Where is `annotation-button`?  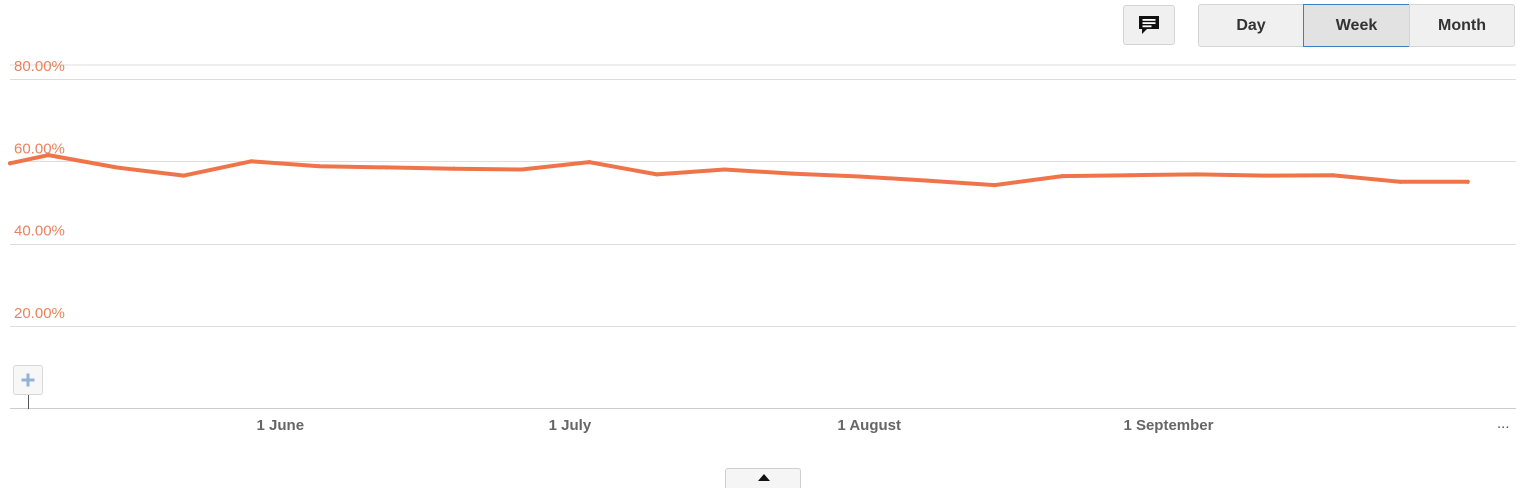
annotation-button is located at coordinates (1149, 25).